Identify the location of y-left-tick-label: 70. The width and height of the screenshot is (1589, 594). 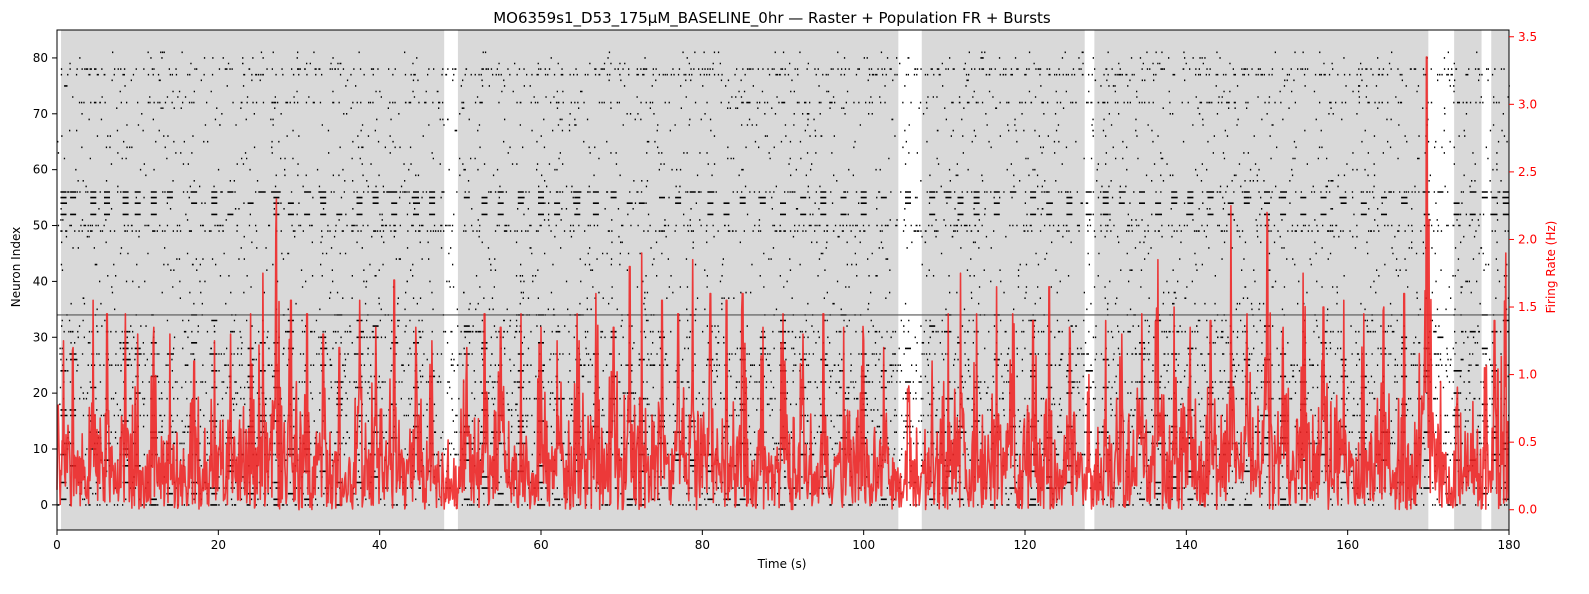
(40, 114).